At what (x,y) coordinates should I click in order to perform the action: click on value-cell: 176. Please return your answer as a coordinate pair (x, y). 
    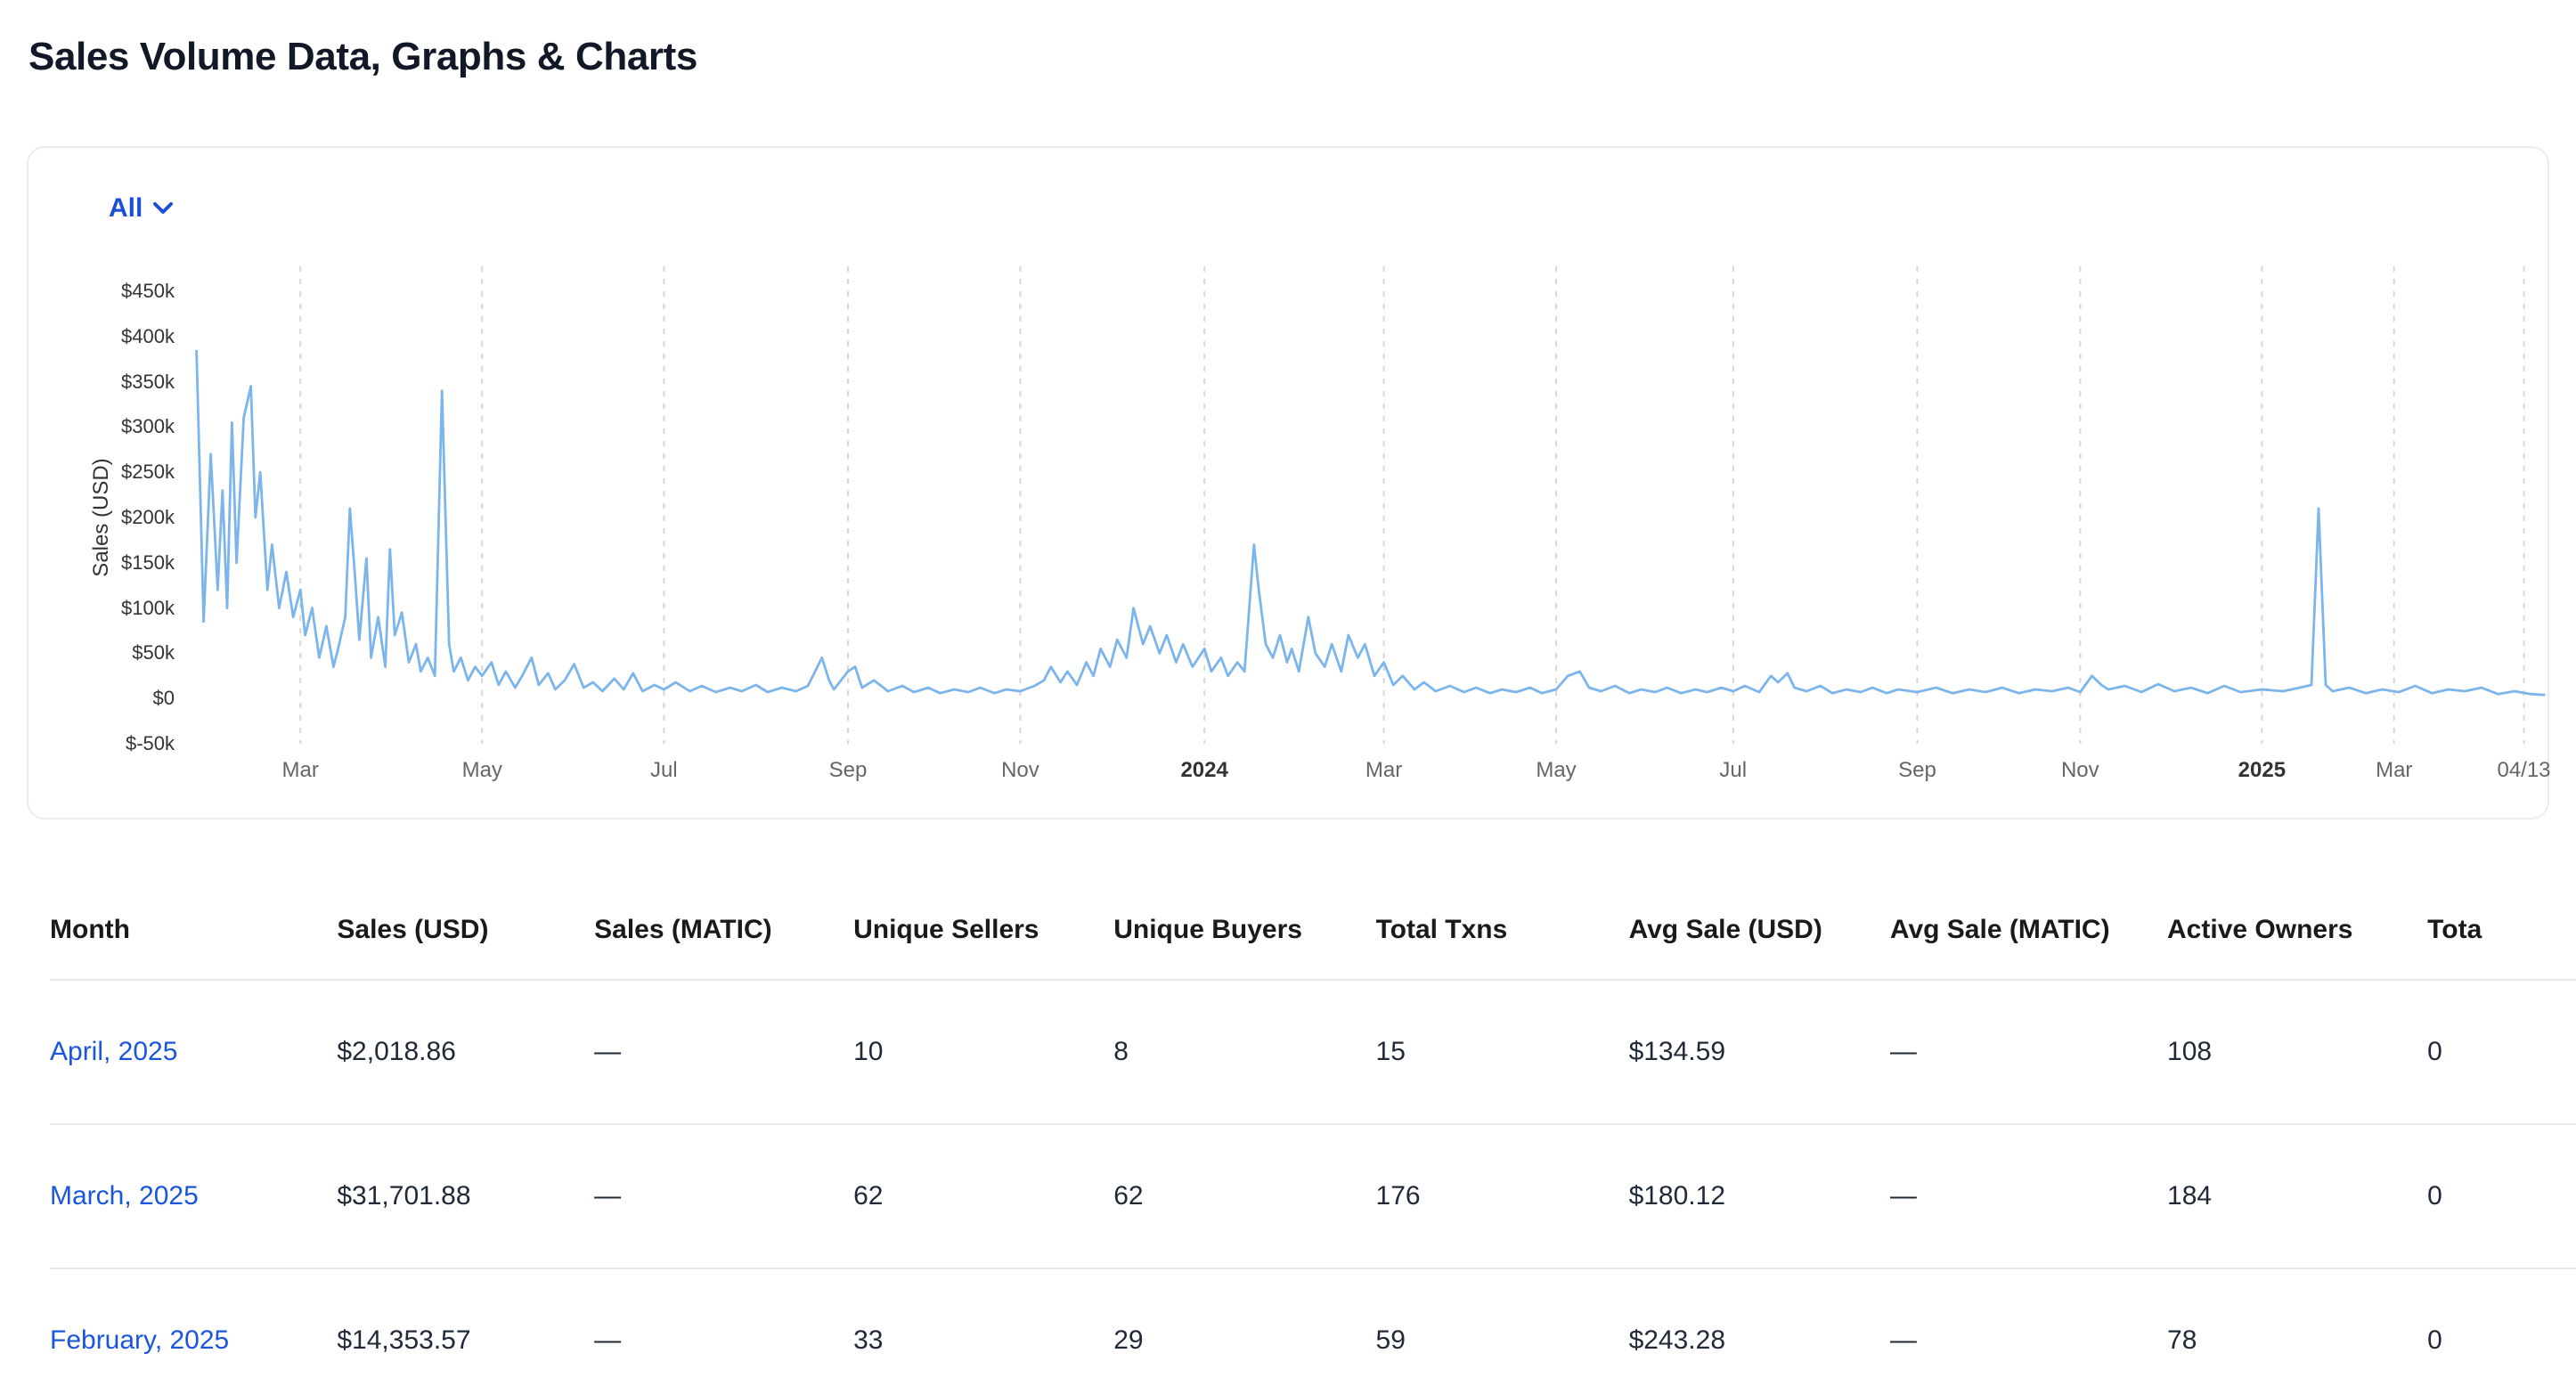
    Looking at the image, I should click on (1502, 1196).